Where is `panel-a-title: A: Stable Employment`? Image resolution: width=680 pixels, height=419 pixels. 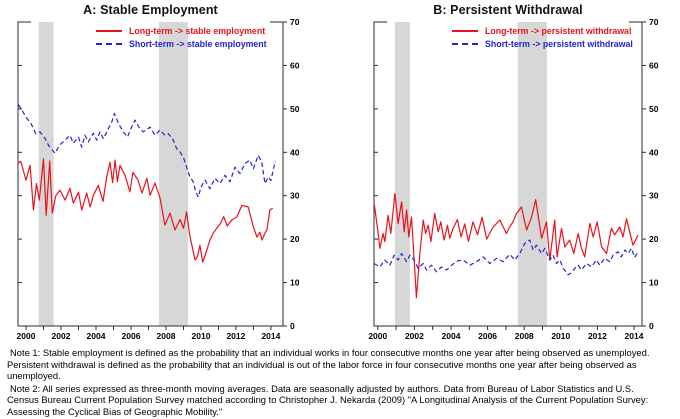
panel-a-title: A: Stable Employment is located at coordinates (150, 10).